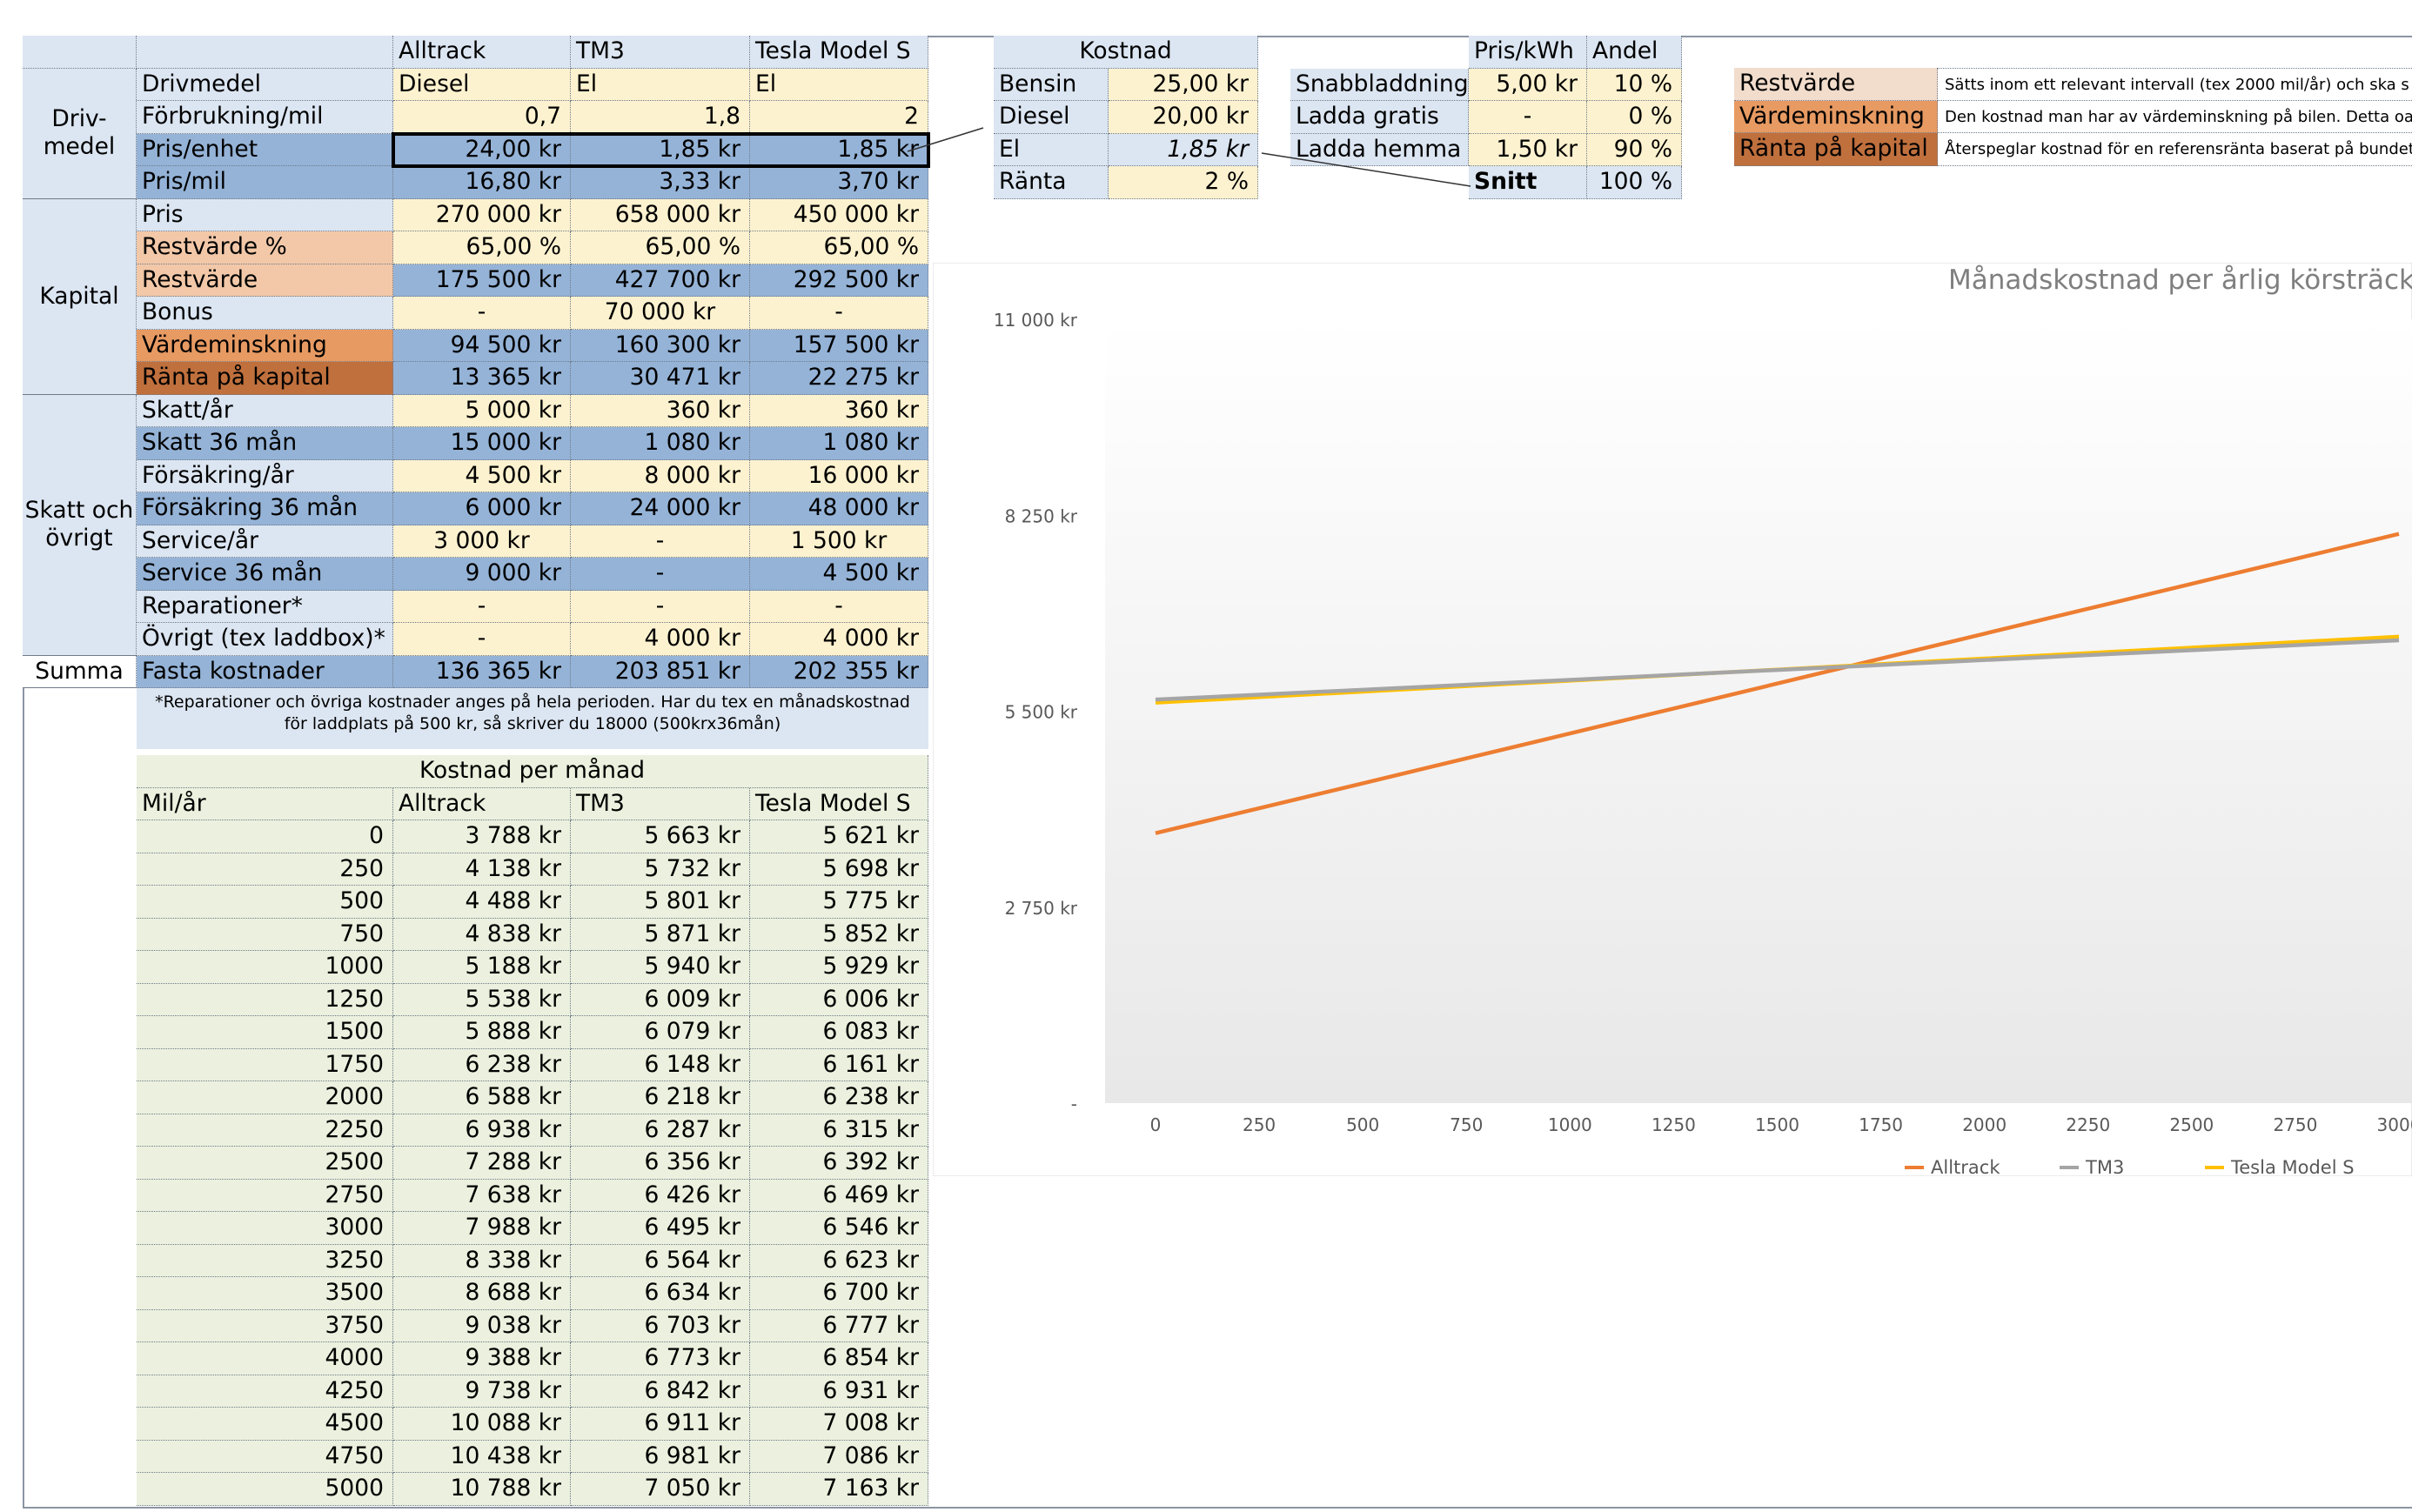  I want to click on mileage-cell: 1000, so click(265, 967).